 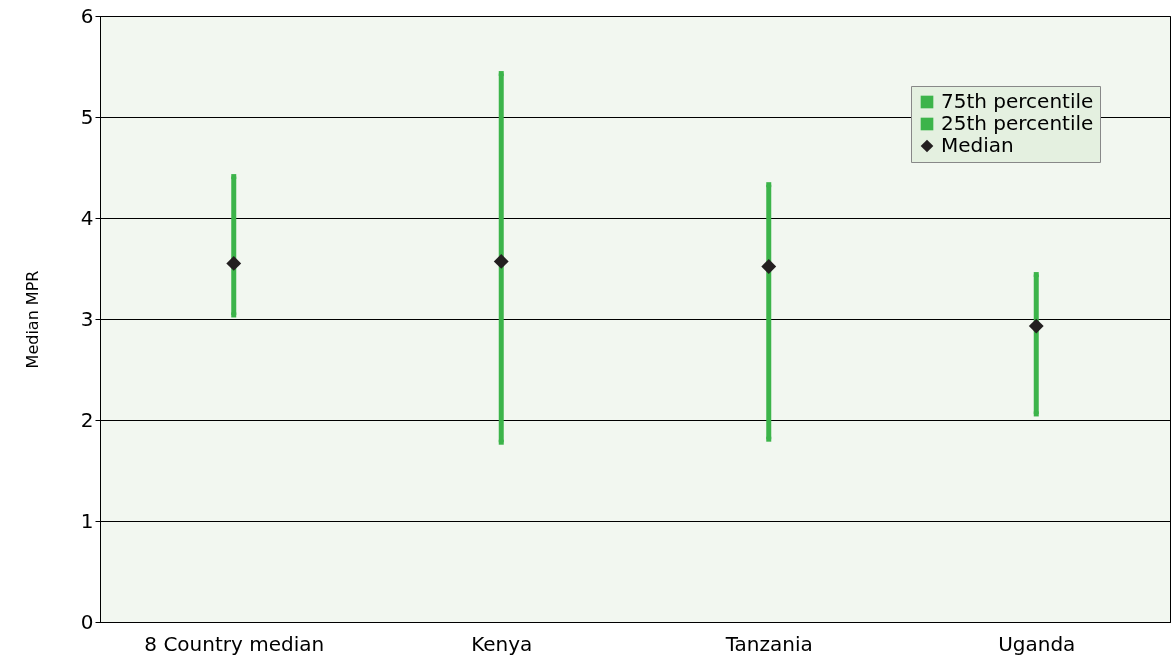 What do you see at coordinates (87, 419) in the screenshot?
I see `y-tick-label: 2` at bounding box center [87, 419].